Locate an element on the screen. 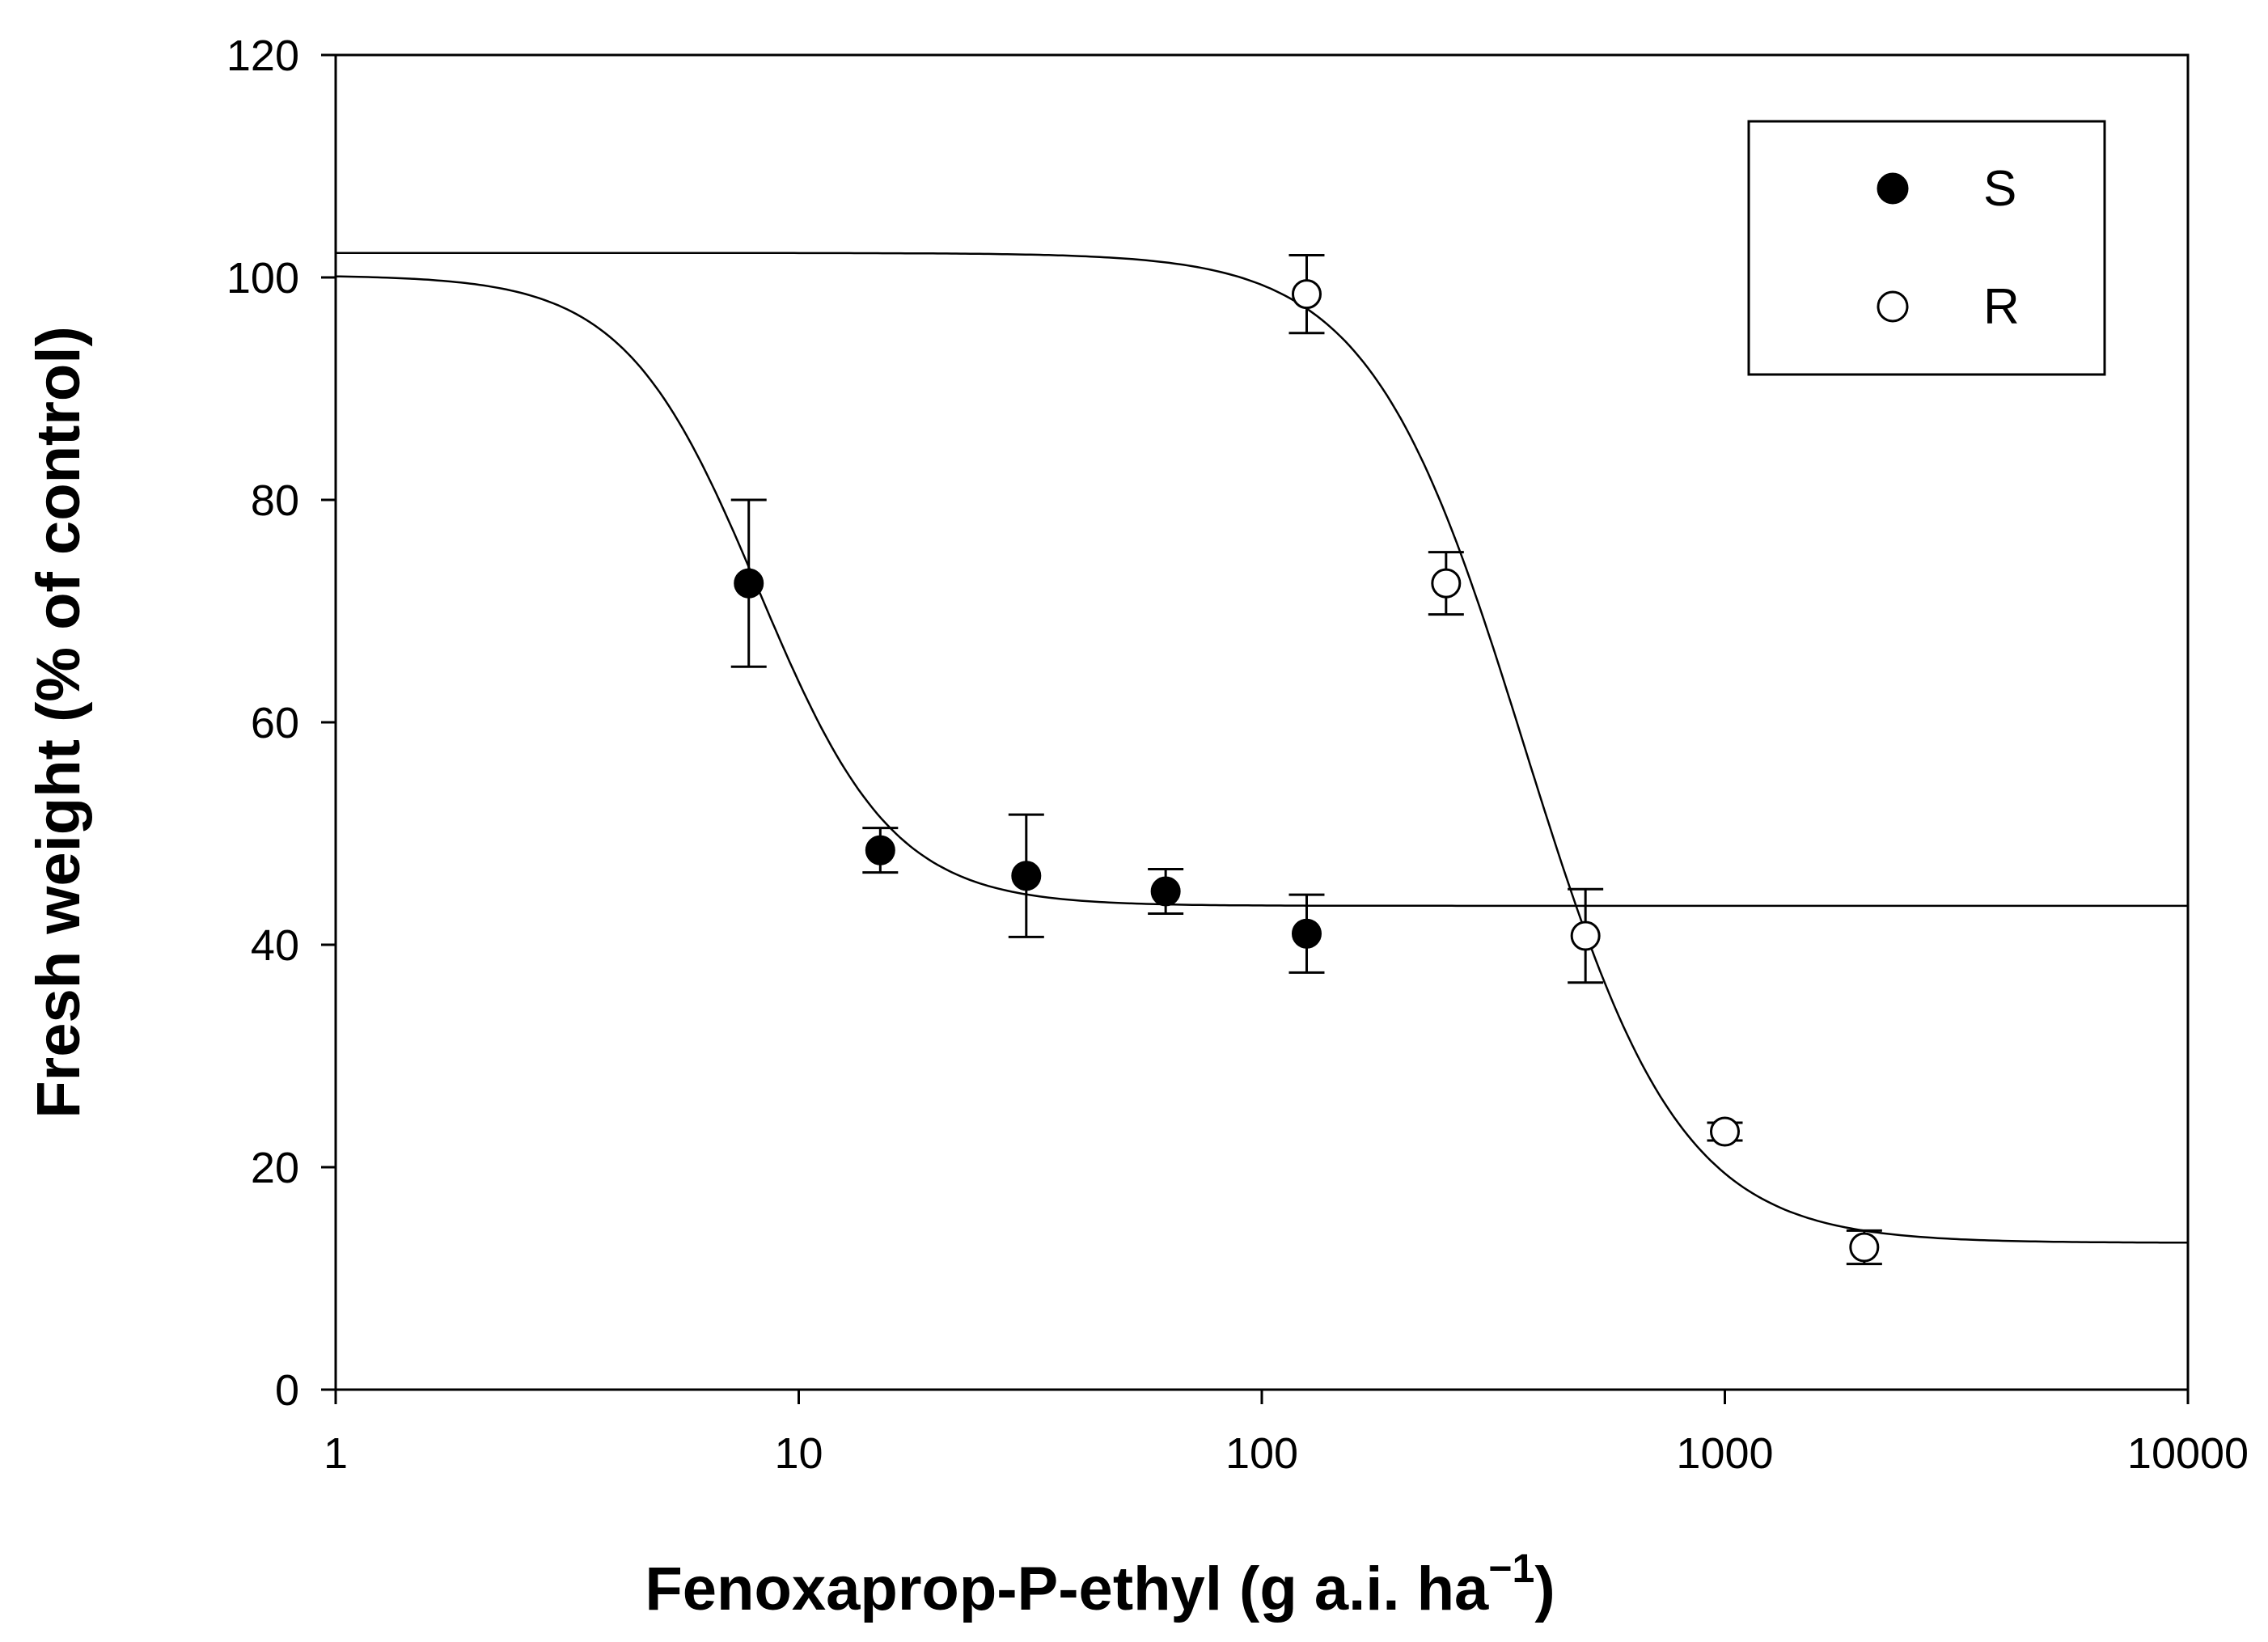 This screenshot has height=1642, width=2268. legend-label-r: R is located at coordinates (2002, 307).